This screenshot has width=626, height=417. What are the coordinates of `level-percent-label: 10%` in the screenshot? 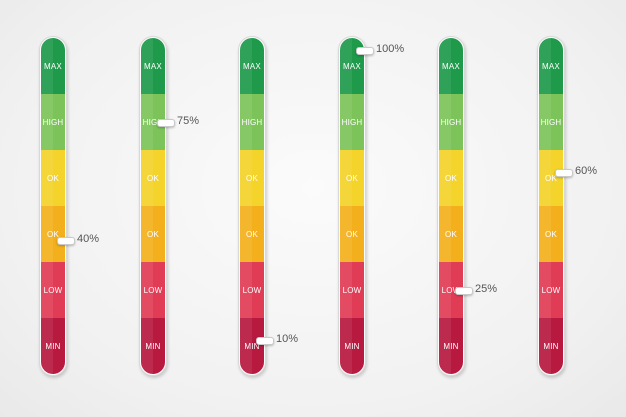 It's located at (287, 339).